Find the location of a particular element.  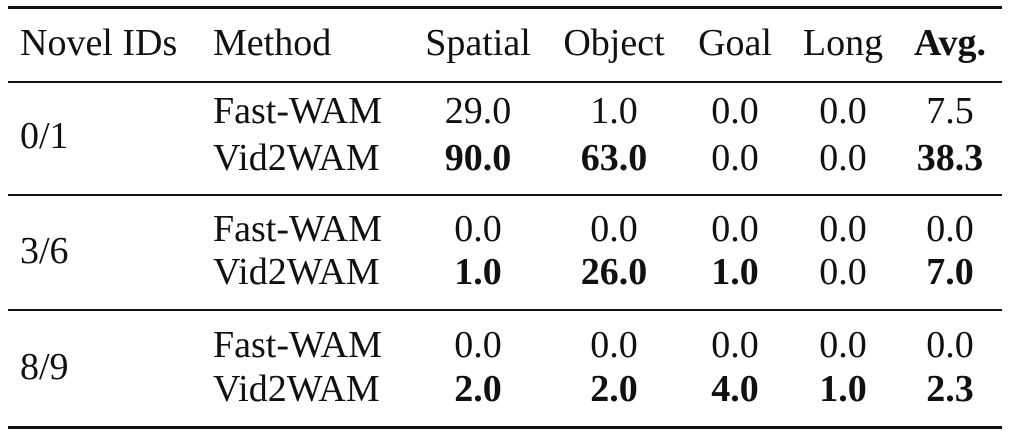

header-cell: Novel IDs is located at coordinates (99, 43).